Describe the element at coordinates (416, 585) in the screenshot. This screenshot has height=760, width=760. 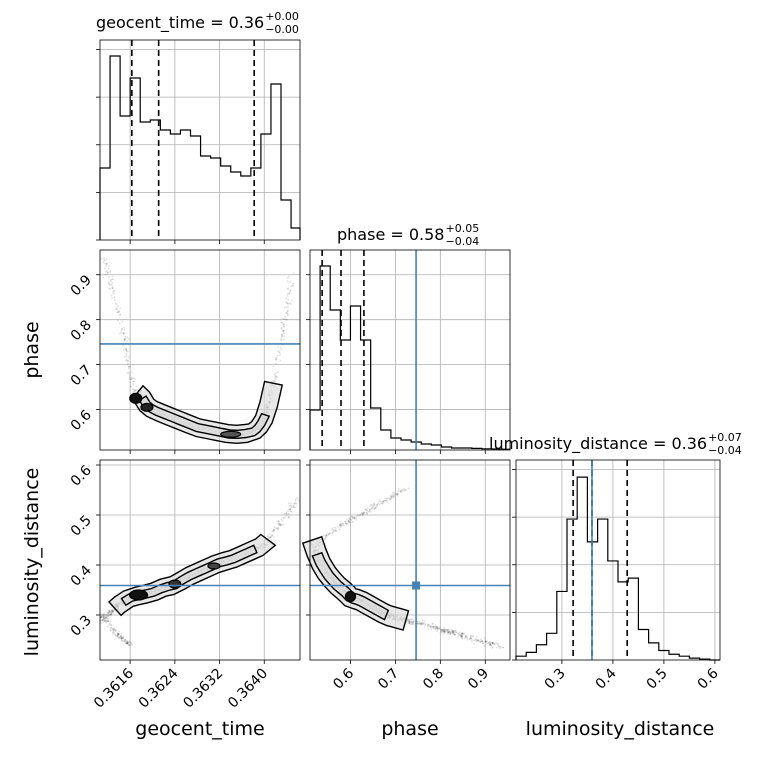
I see `truth-marker` at that location.